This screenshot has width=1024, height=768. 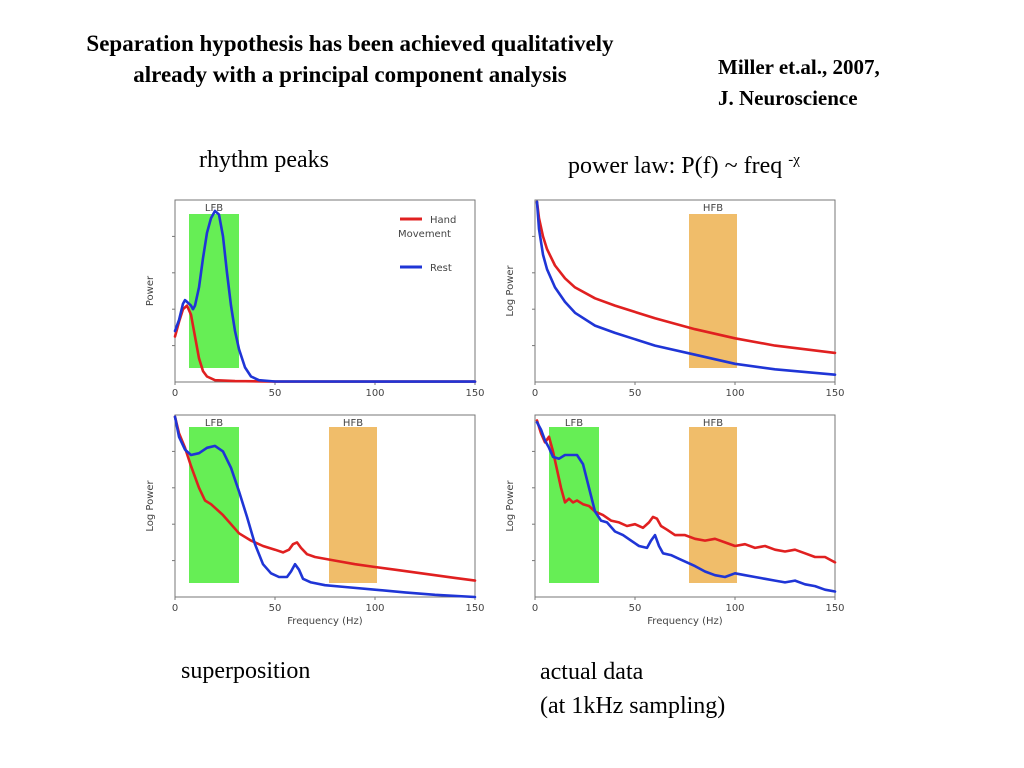 I want to click on caption-actual-data-line-2: (at 1kHz sampling), so click(x=633, y=706).